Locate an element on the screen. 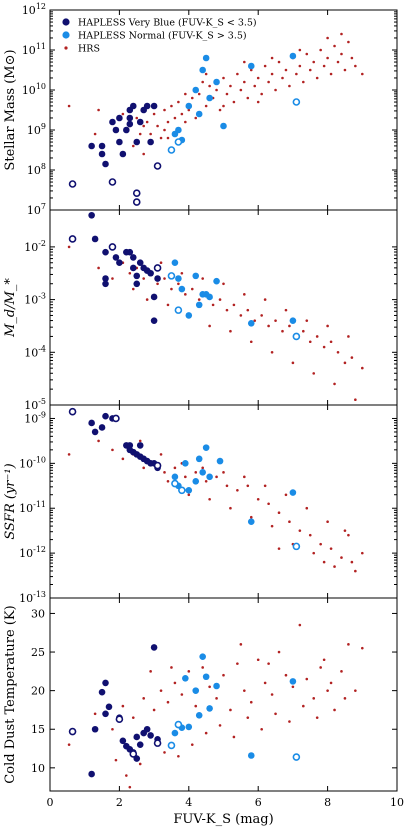 The image size is (415, 830). legend-marker is located at coordinates (66, 35).